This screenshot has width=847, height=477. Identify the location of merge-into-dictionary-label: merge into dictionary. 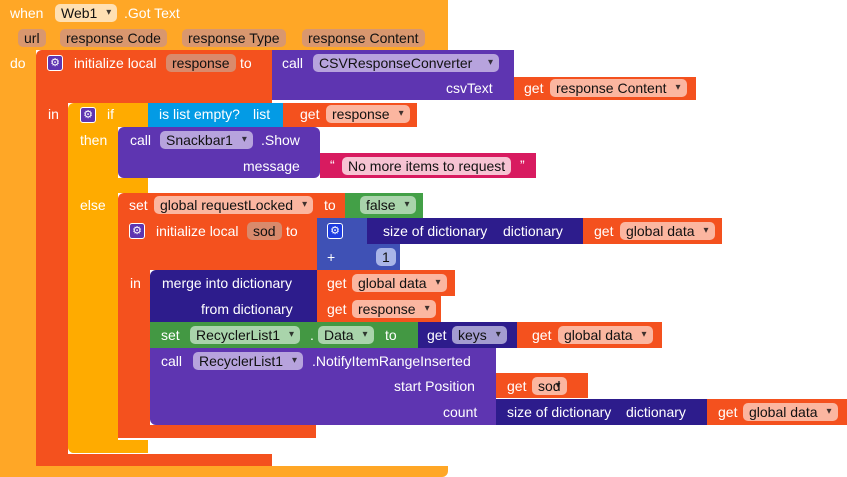
(227, 283).